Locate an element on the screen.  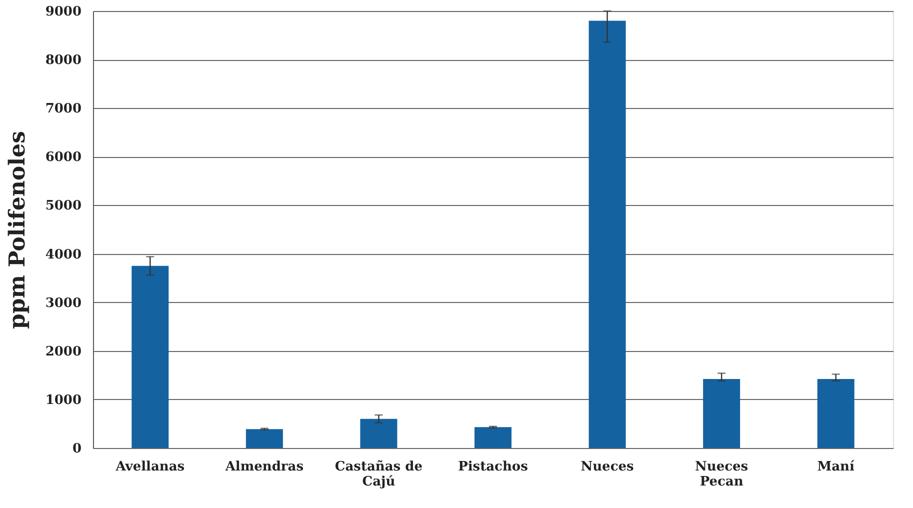
y-tick-label: 5000 is located at coordinates (63, 206).